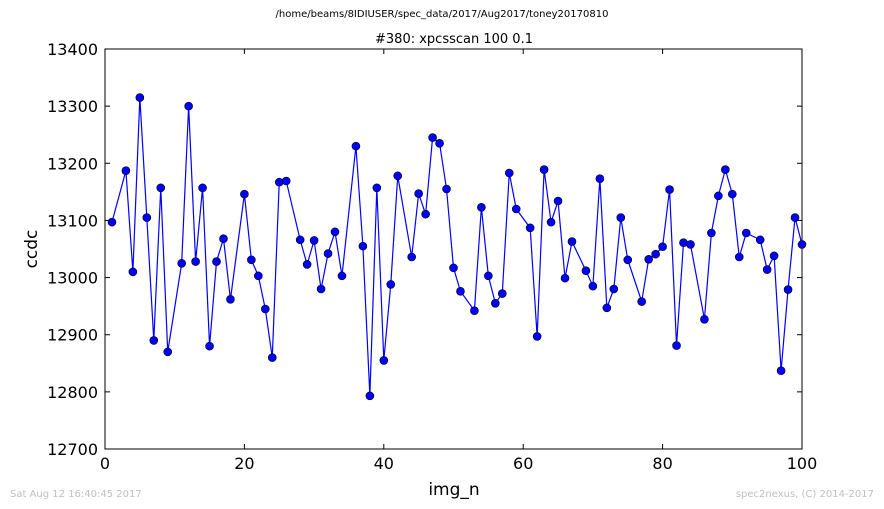  I want to click on y-tick-label: 12900, so click(72, 335).